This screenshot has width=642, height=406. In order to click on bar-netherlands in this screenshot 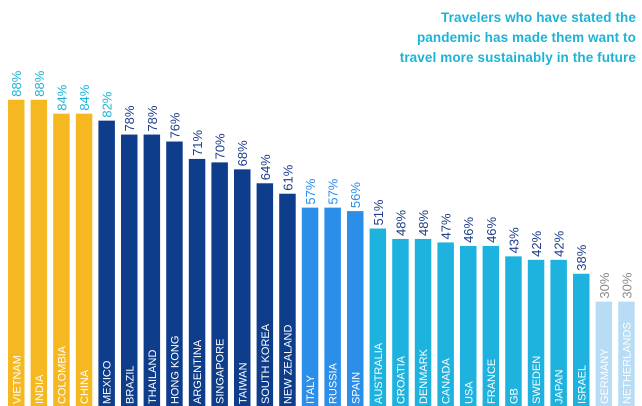, I will do `click(626, 353)`.